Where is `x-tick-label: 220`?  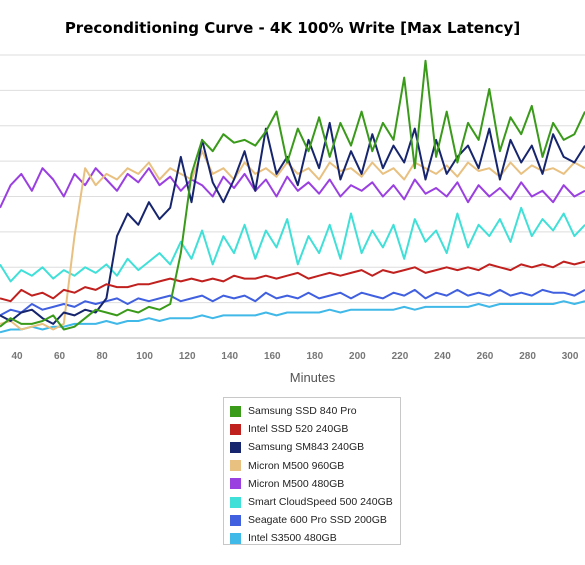 x-tick-label: 220 is located at coordinates (400, 356).